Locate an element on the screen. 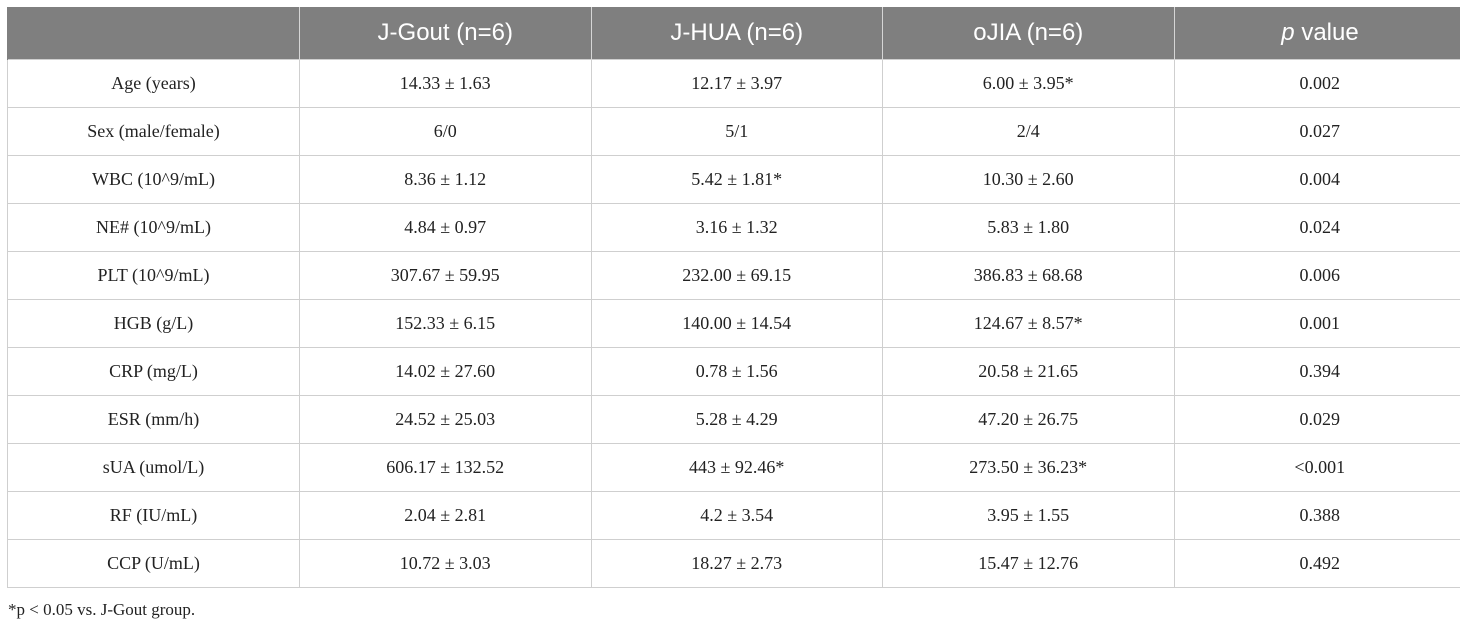  ojia-cell: 20.58 ± 21.65 is located at coordinates (1028, 371).